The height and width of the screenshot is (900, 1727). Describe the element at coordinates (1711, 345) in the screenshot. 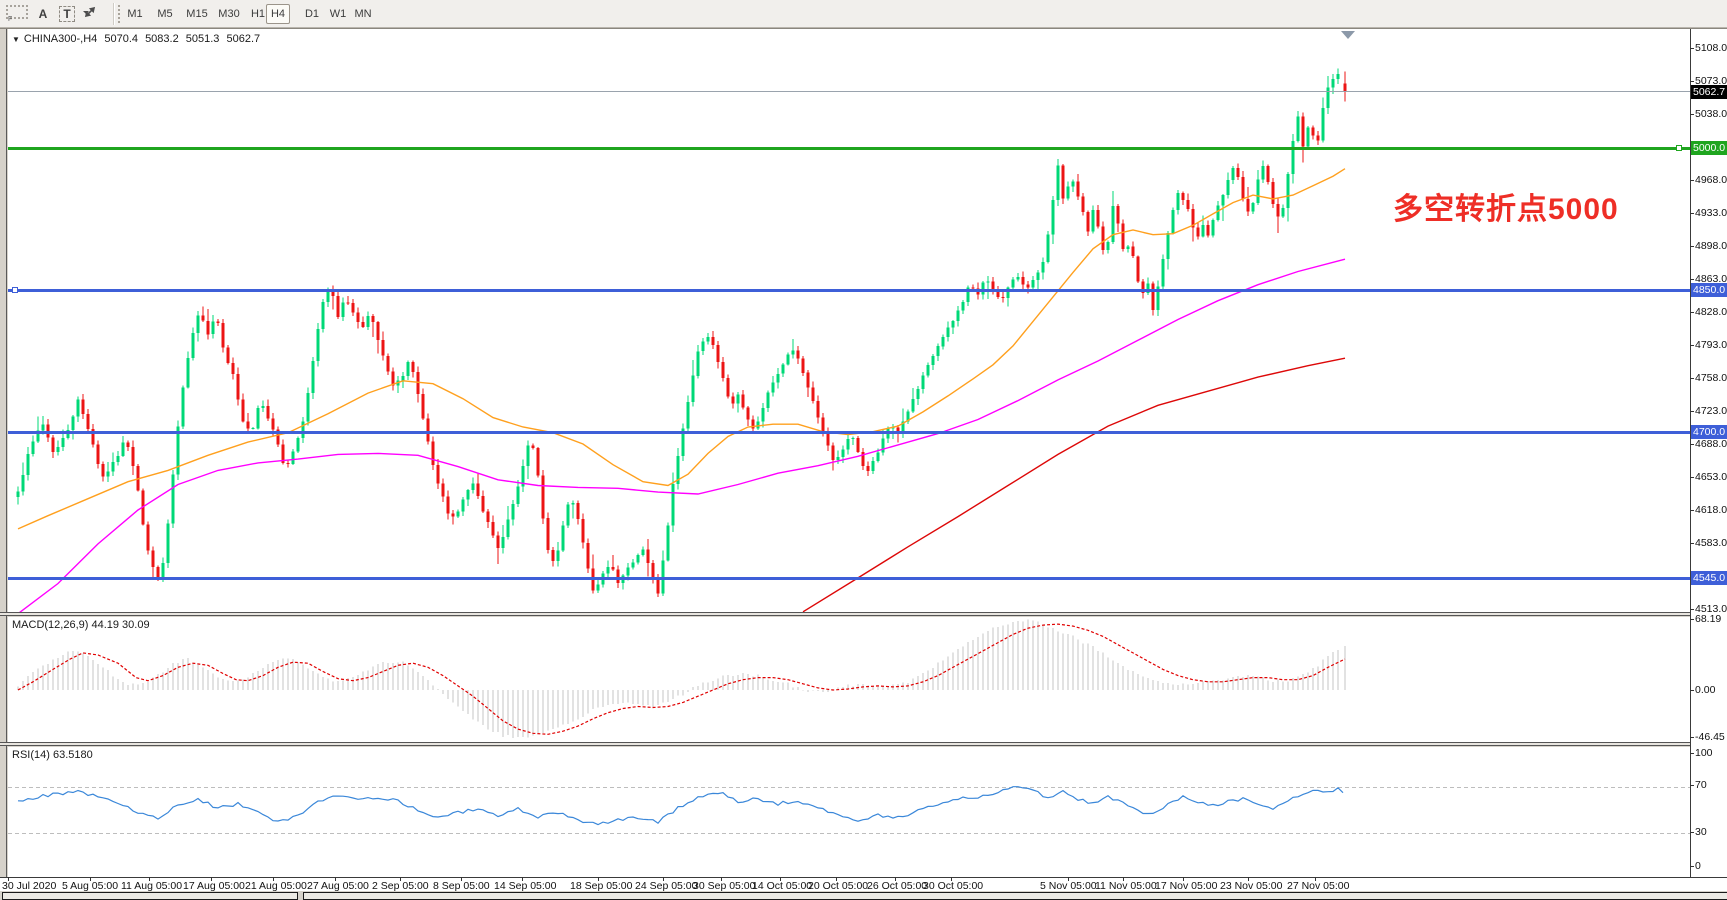

I see `price-tick-label: 4793.0` at that location.